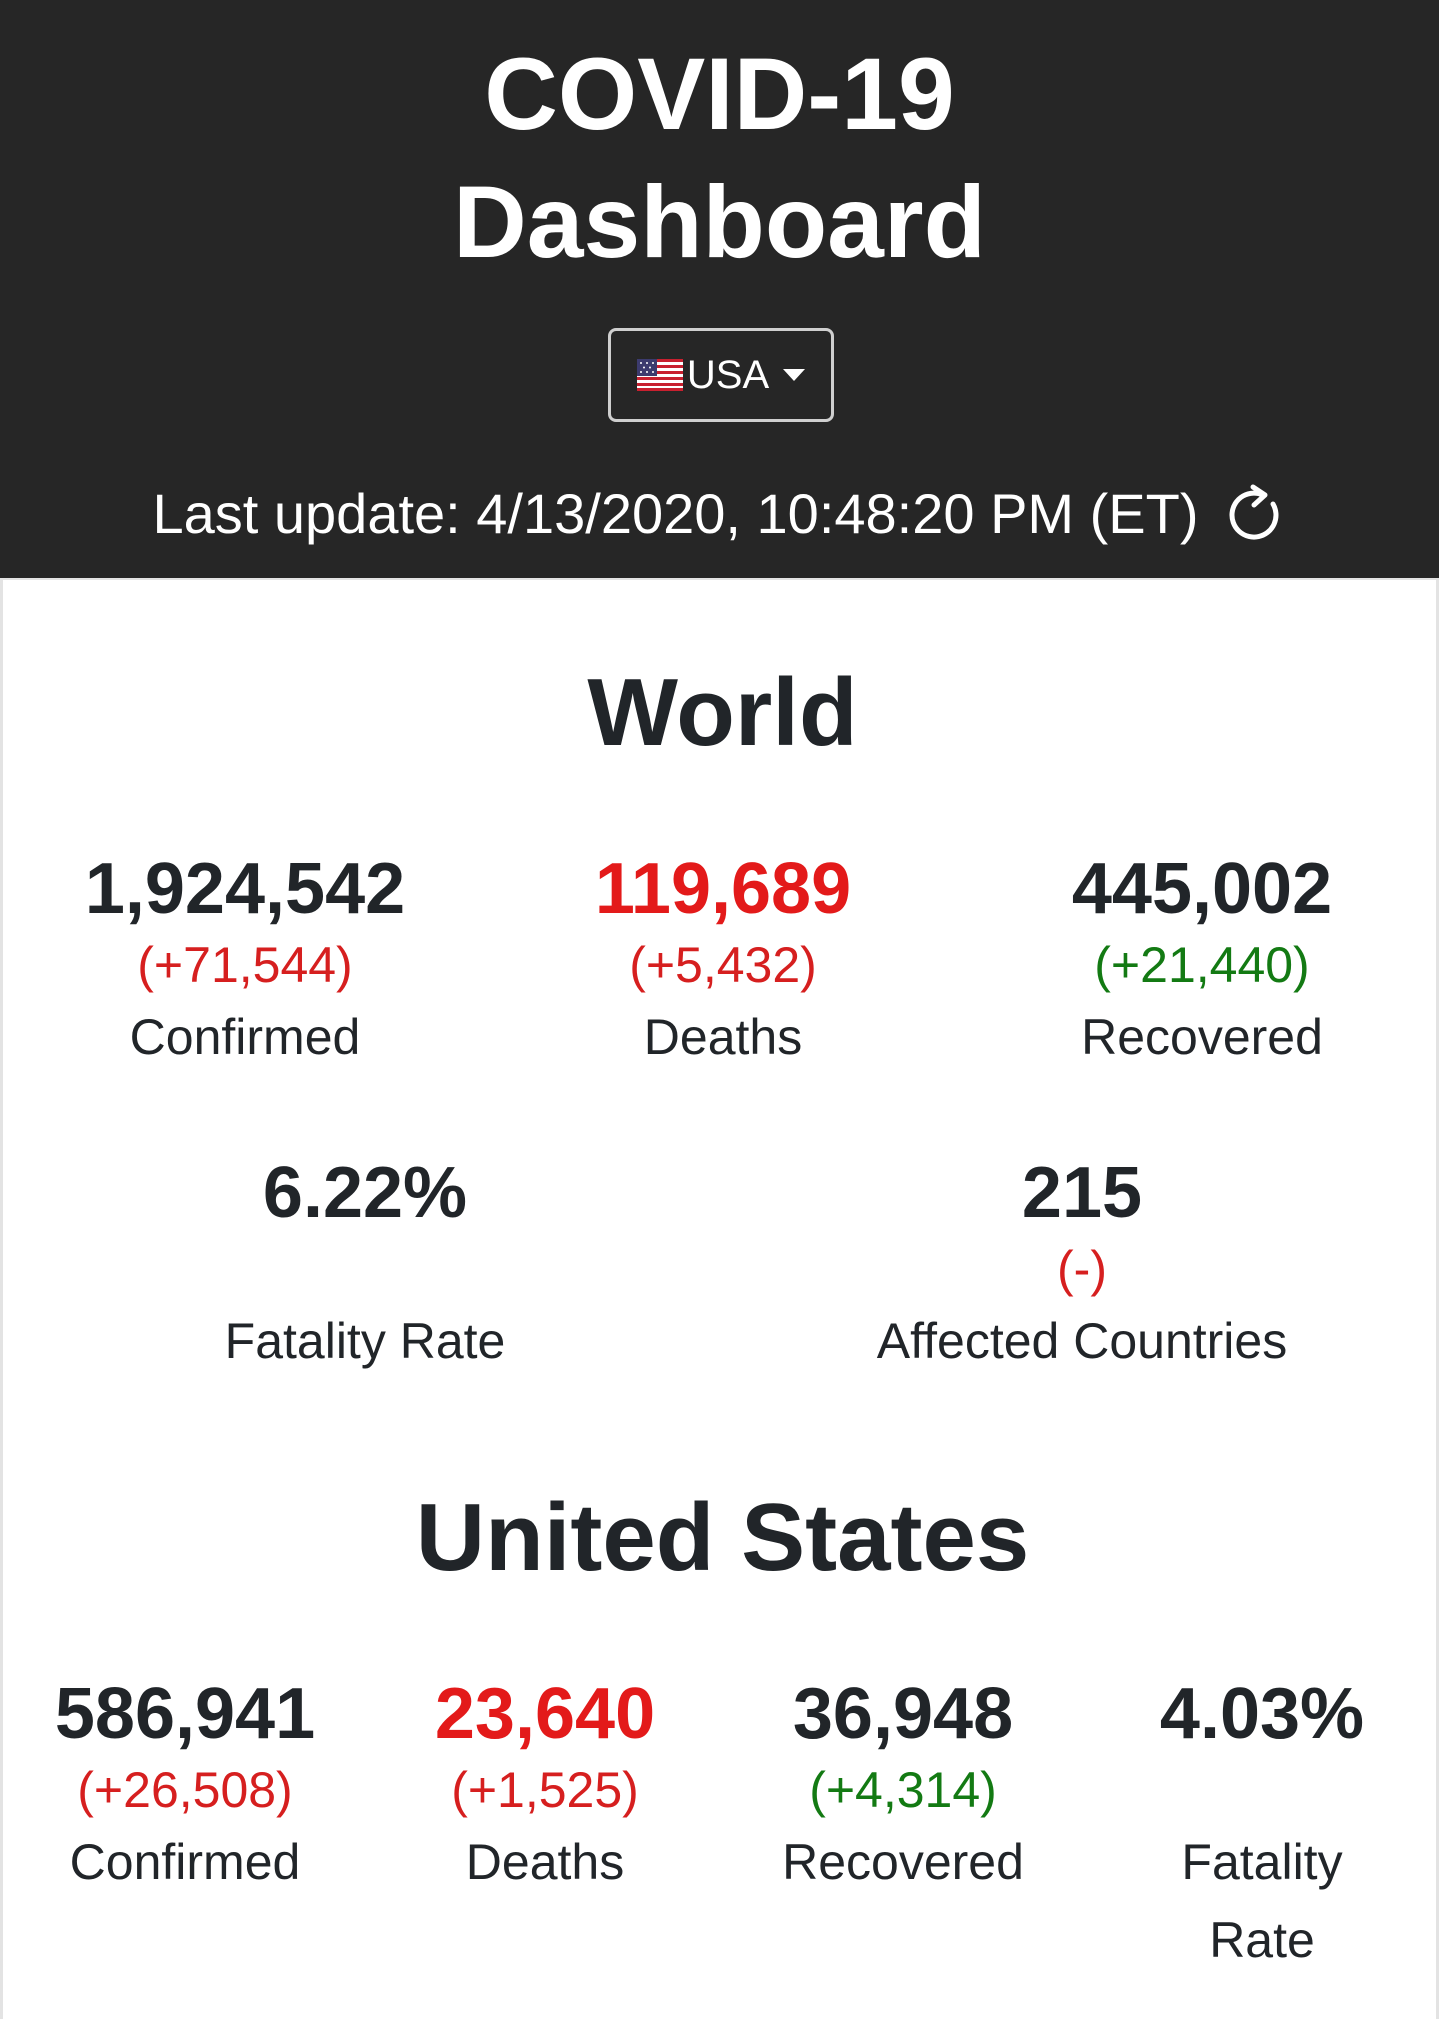 The width and height of the screenshot is (1439, 2019). I want to click on us-recovered-stat: 36,948 (+4,314) Recovered, so click(903, 1786).